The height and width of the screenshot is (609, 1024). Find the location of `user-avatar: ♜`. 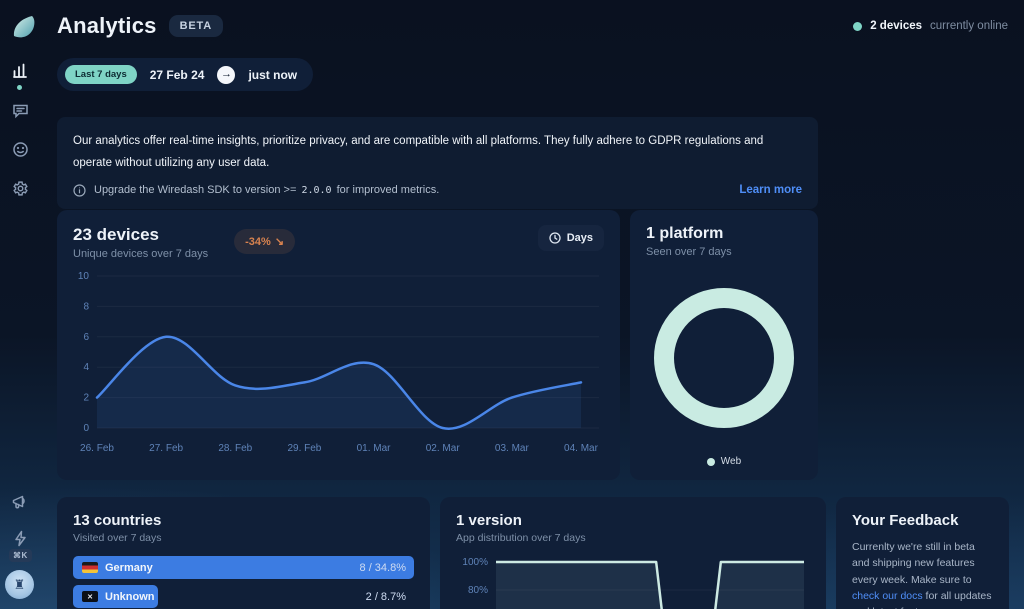

user-avatar: ♜ is located at coordinates (19, 584).